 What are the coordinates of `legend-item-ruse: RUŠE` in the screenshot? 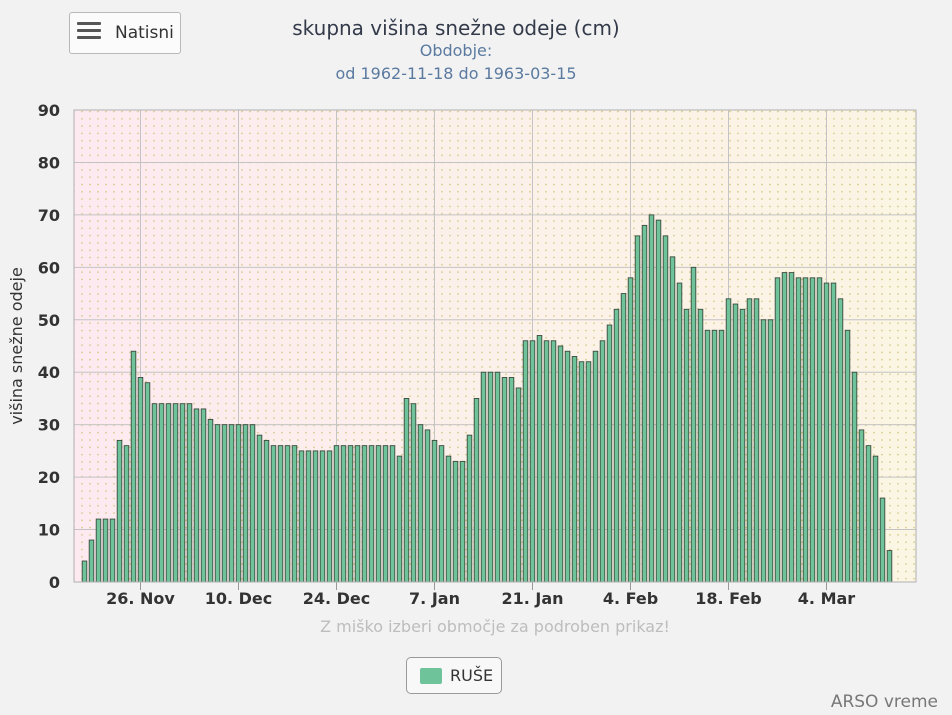 It's located at (454, 675).